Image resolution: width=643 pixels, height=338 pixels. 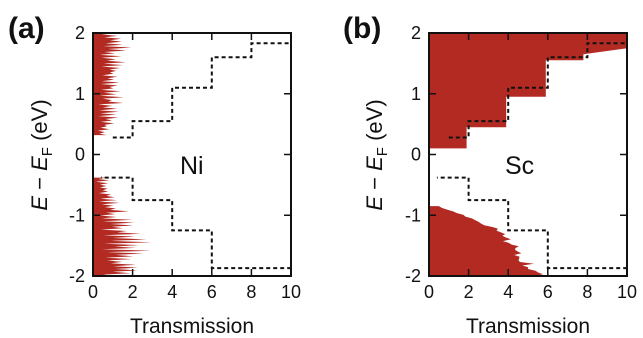 I want to click on panel-a-element-label: Ni, so click(x=192, y=166).